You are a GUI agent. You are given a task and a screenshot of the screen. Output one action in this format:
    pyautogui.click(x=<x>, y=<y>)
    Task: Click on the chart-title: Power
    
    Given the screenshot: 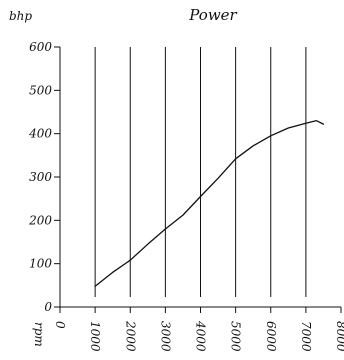 What is the action you would take?
    pyautogui.click(x=212, y=15)
    